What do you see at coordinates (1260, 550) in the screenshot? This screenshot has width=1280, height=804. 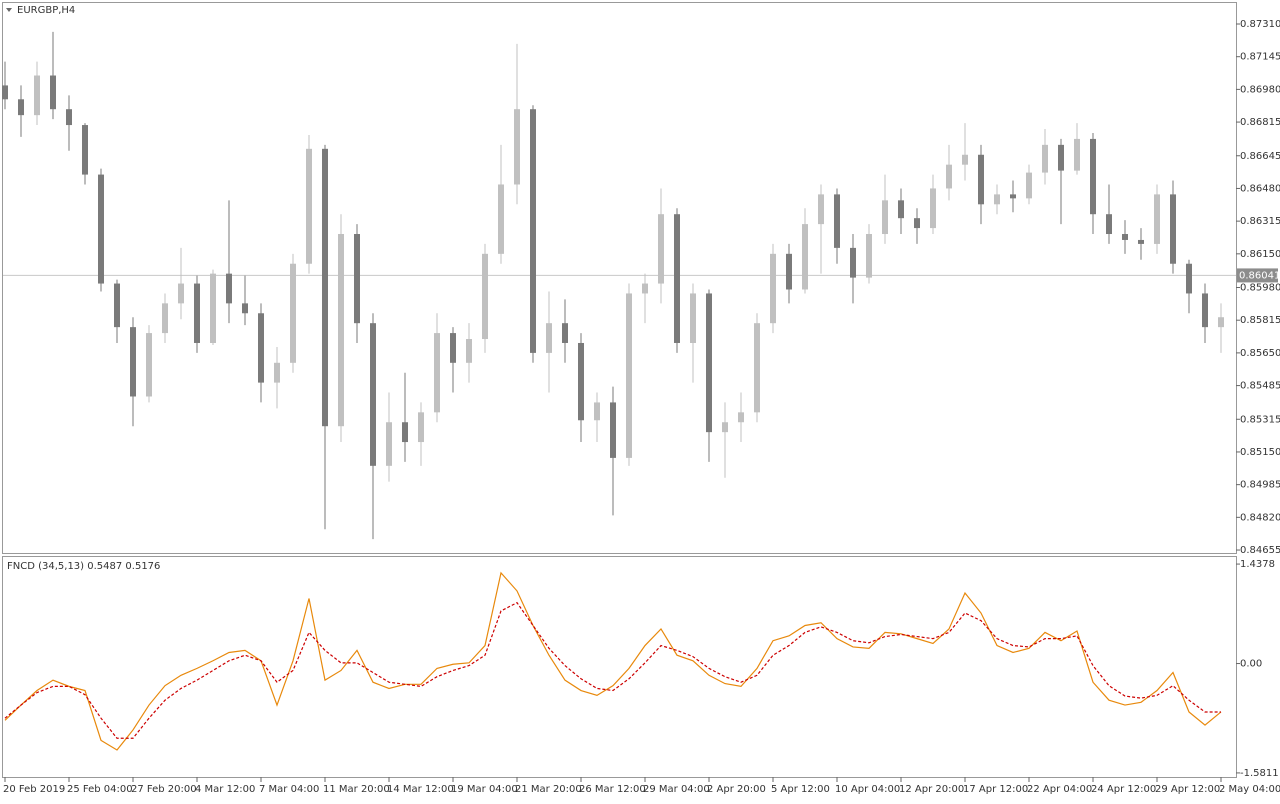 I see `y-tick-label: 0.84655` at bounding box center [1260, 550].